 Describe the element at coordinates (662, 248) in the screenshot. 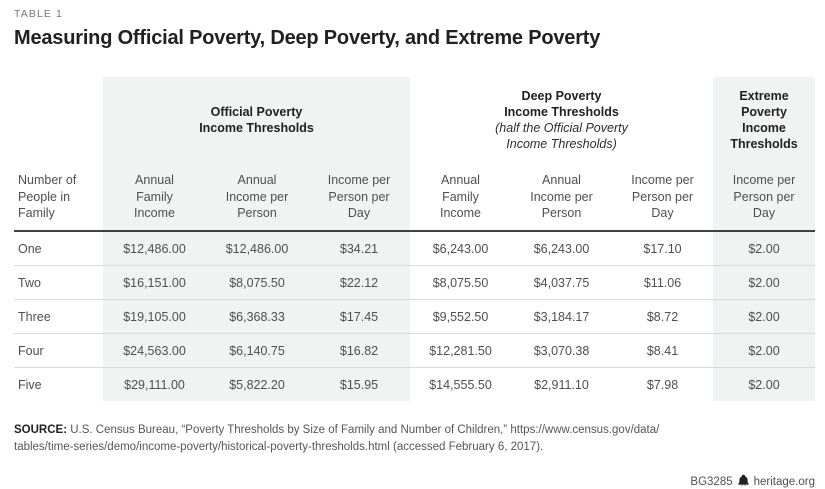

I see `data-cell: $17.10` at that location.